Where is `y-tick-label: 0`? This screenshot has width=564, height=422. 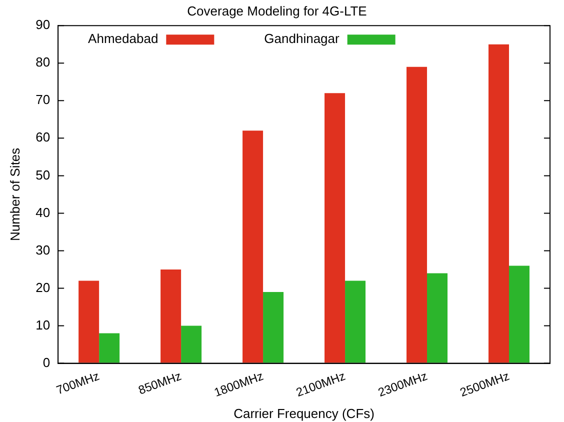 y-tick-label: 0 is located at coordinates (46, 362).